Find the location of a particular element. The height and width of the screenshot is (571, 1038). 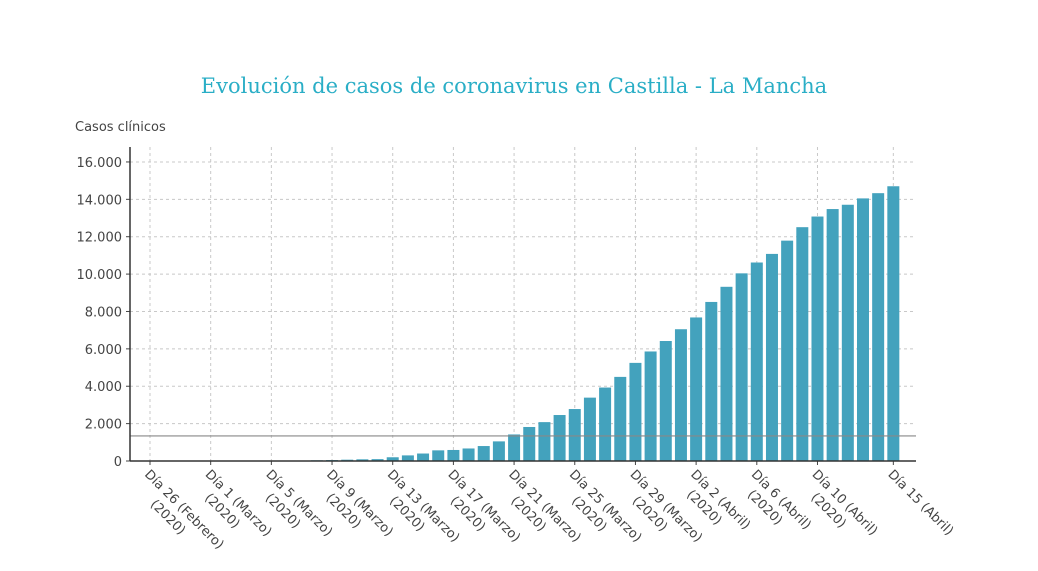

y-tick-label: 8.000 is located at coordinates (103, 312).